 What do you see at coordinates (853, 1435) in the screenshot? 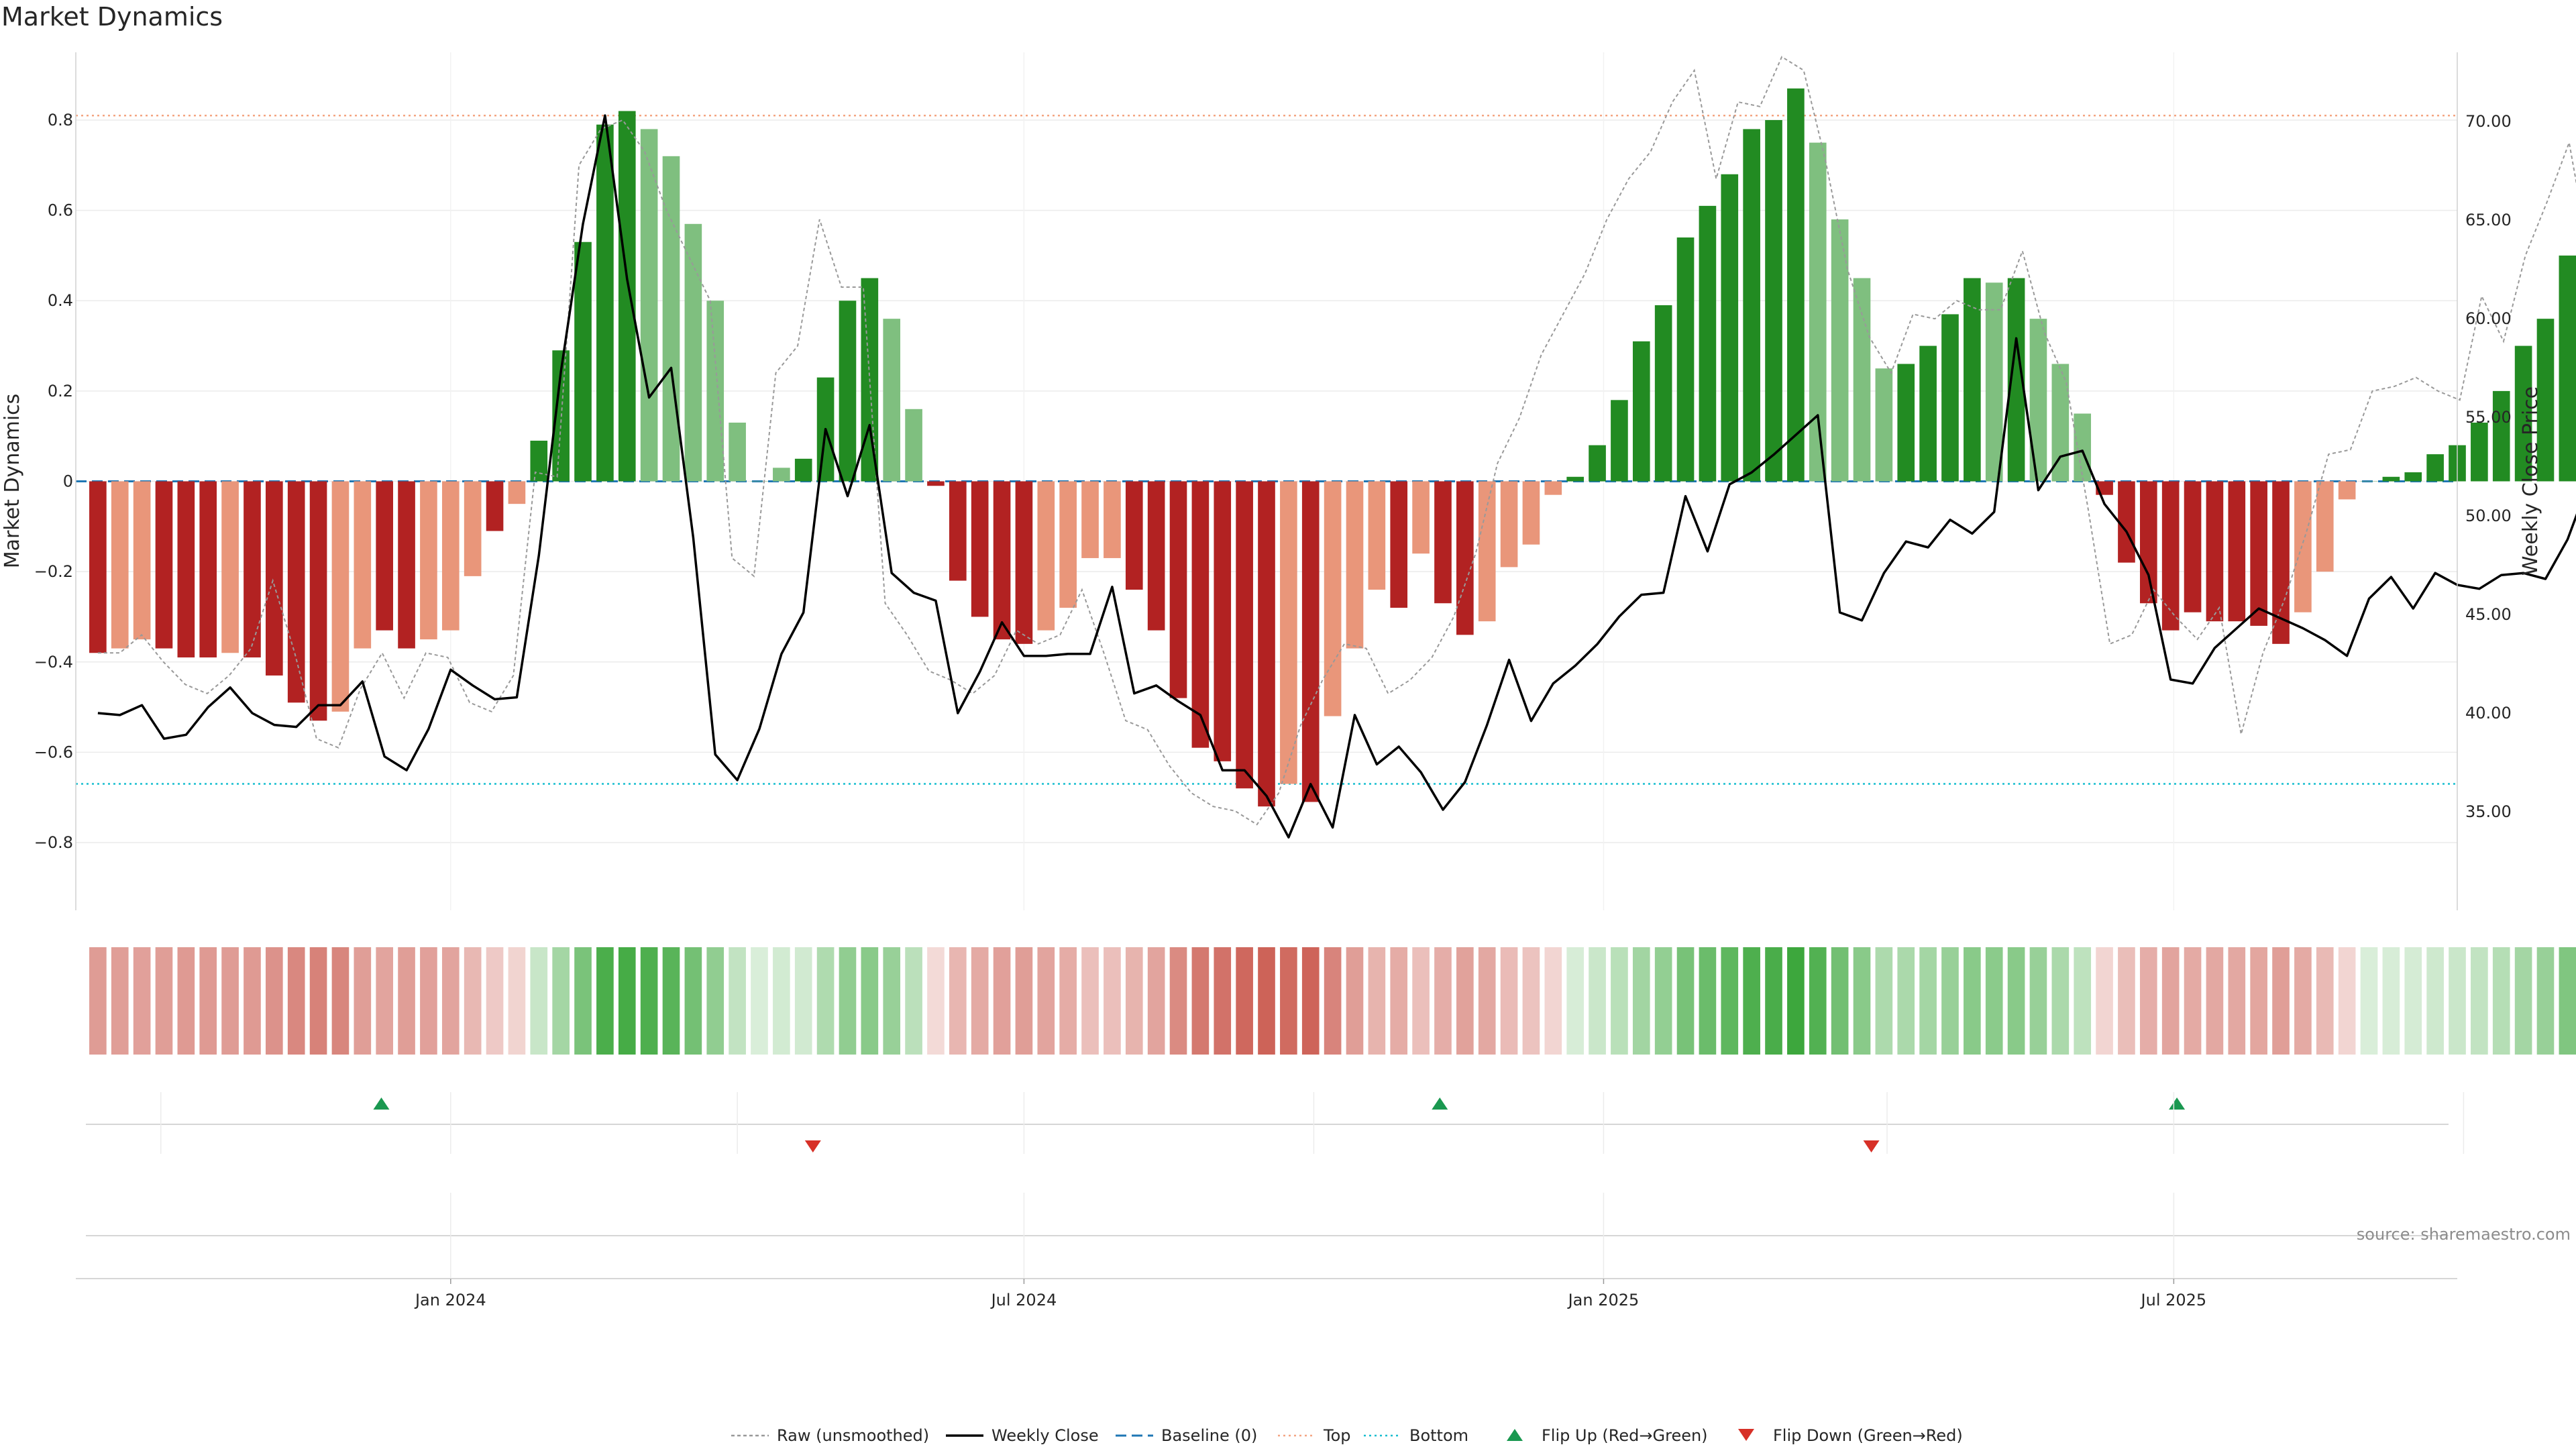
I see `legend-label: Raw (unsmoothed)` at bounding box center [853, 1435].